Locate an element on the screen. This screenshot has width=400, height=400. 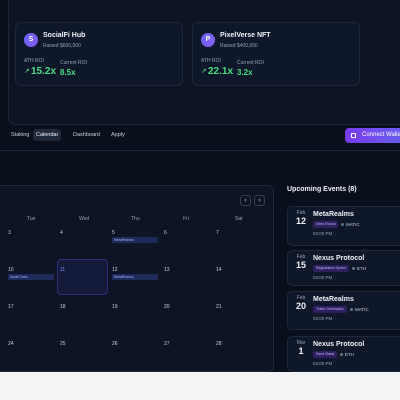
day-number: 6 is located at coordinates (165, 233).